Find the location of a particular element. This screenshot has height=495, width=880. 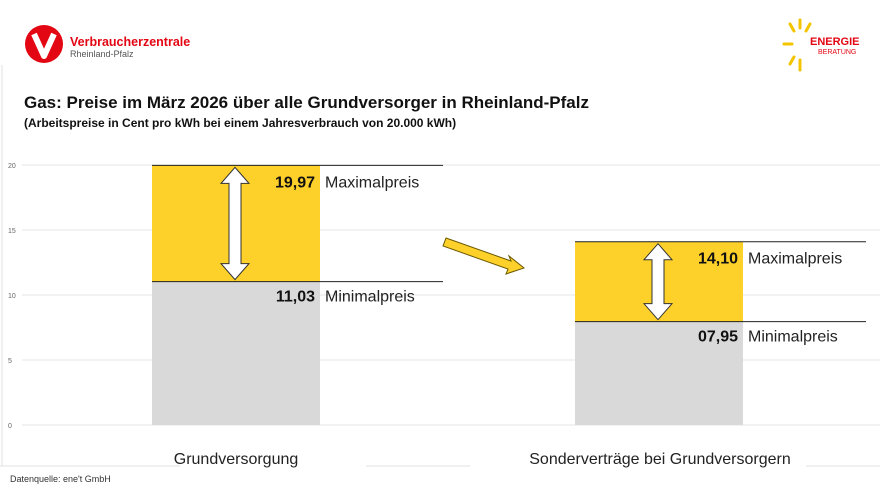

y-tick-label: 0 is located at coordinates (10, 426).